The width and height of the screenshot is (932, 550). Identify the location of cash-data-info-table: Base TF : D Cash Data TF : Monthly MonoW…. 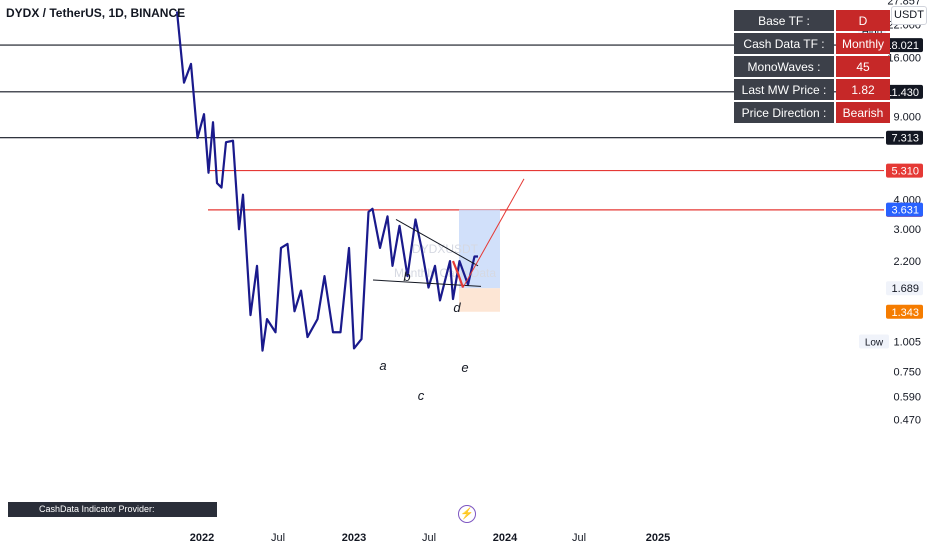
(812, 66).